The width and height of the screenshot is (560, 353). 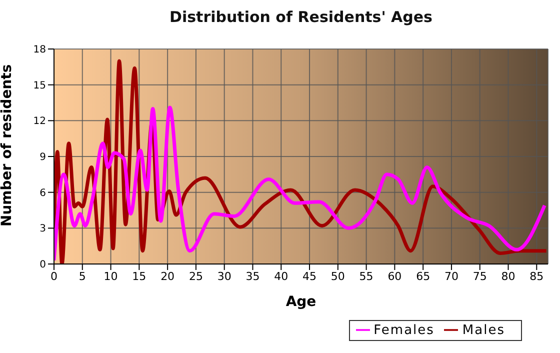 I want to click on x-tick-label: 15, so click(x=139, y=276).